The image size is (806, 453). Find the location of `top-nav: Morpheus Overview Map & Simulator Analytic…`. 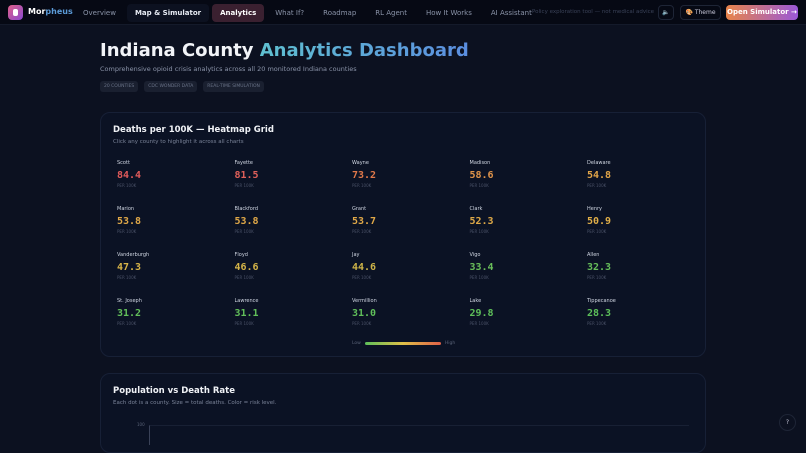

top-nav: Morpheus Overview Map & Simulator Analytic… is located at coordinates (403, 12).